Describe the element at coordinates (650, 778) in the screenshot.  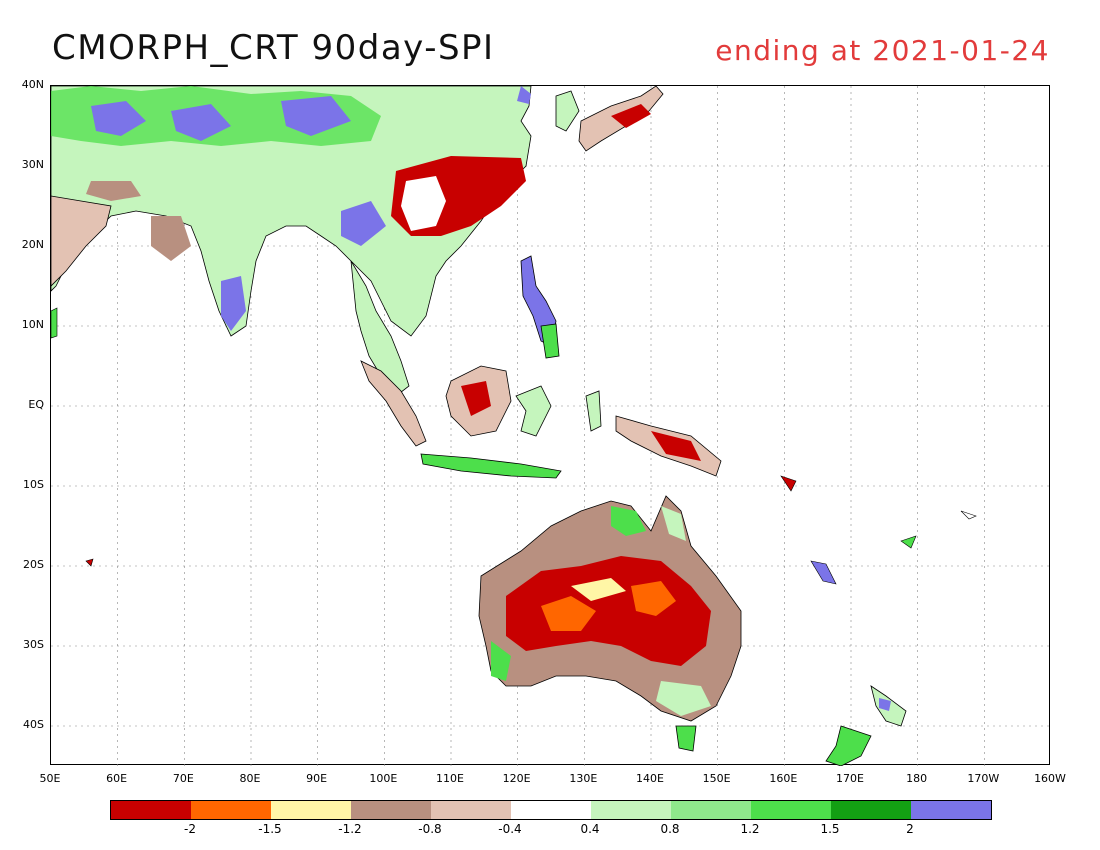
I see `longitude-label: 140E` at that location.